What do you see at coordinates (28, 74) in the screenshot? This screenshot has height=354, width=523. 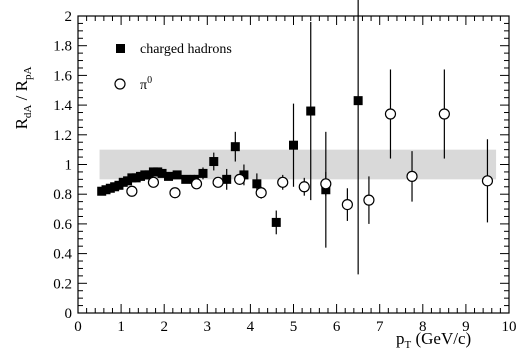 I see `y-axis-title-sub2: pA` at bounding box center [28, 74].